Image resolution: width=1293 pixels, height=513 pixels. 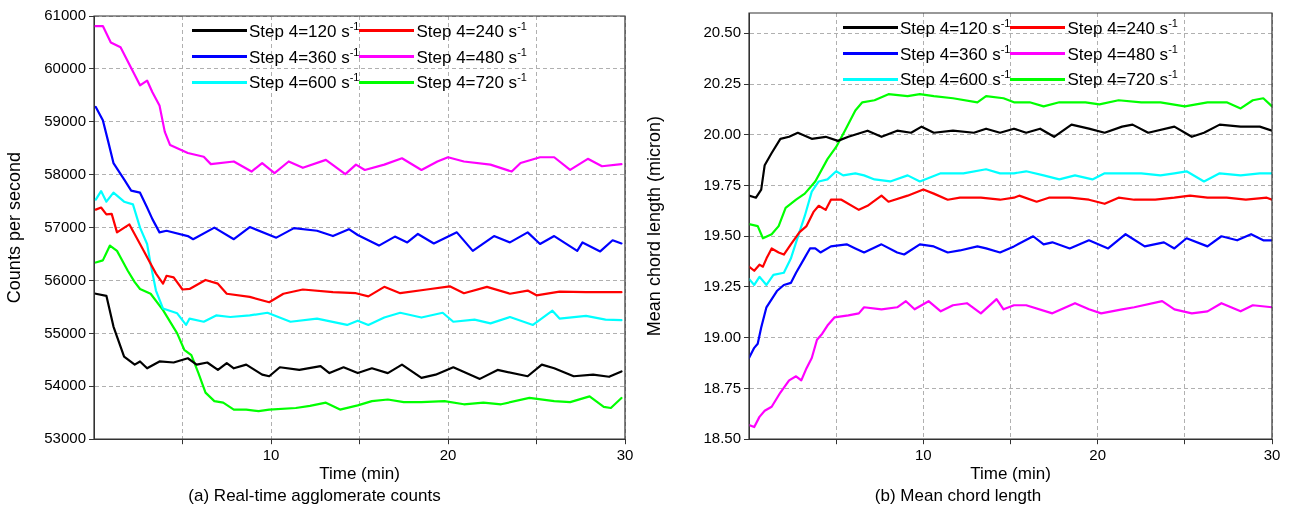 What do you see at coordinates (722, 336) in the screenshot?
I see `y-tick-label: 19.00` at bounding box center [722, 336].